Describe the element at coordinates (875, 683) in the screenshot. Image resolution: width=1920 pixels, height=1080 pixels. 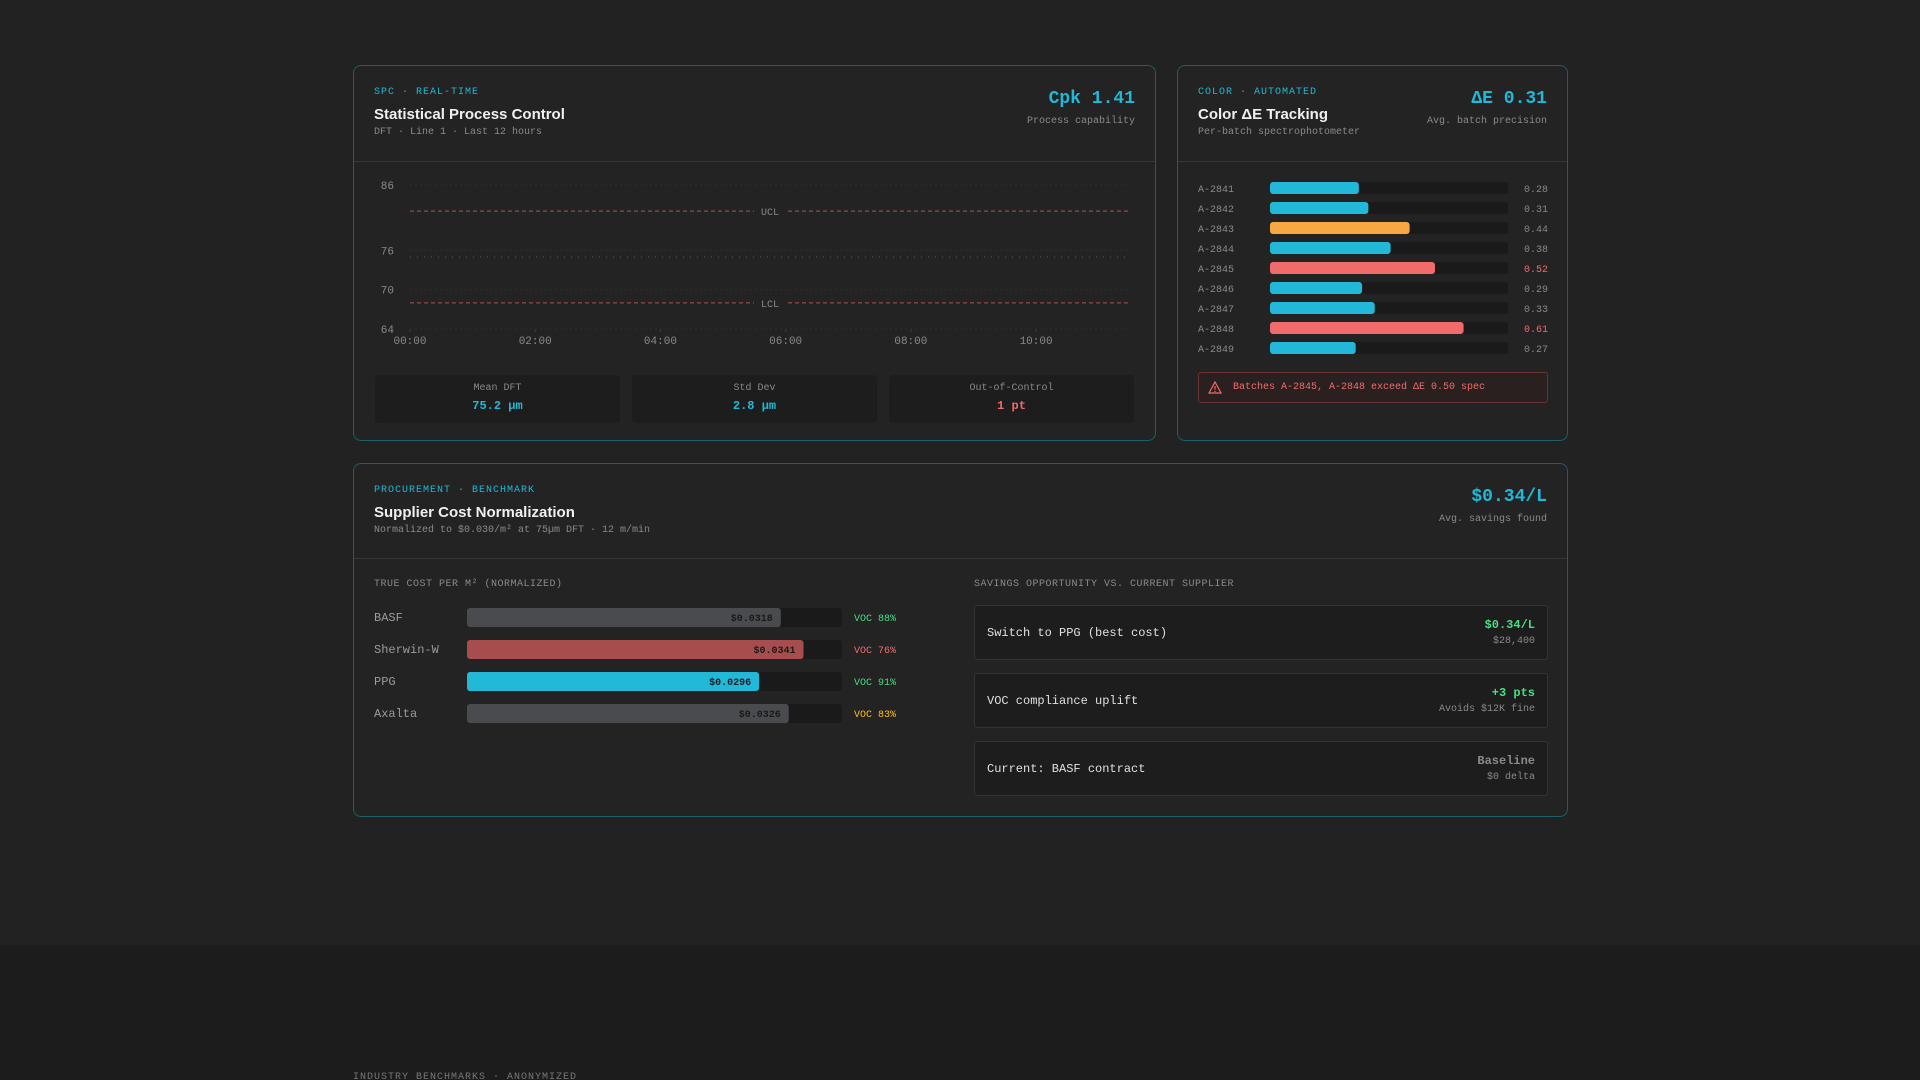
I see `voc-label: VOC 91%` at that location.